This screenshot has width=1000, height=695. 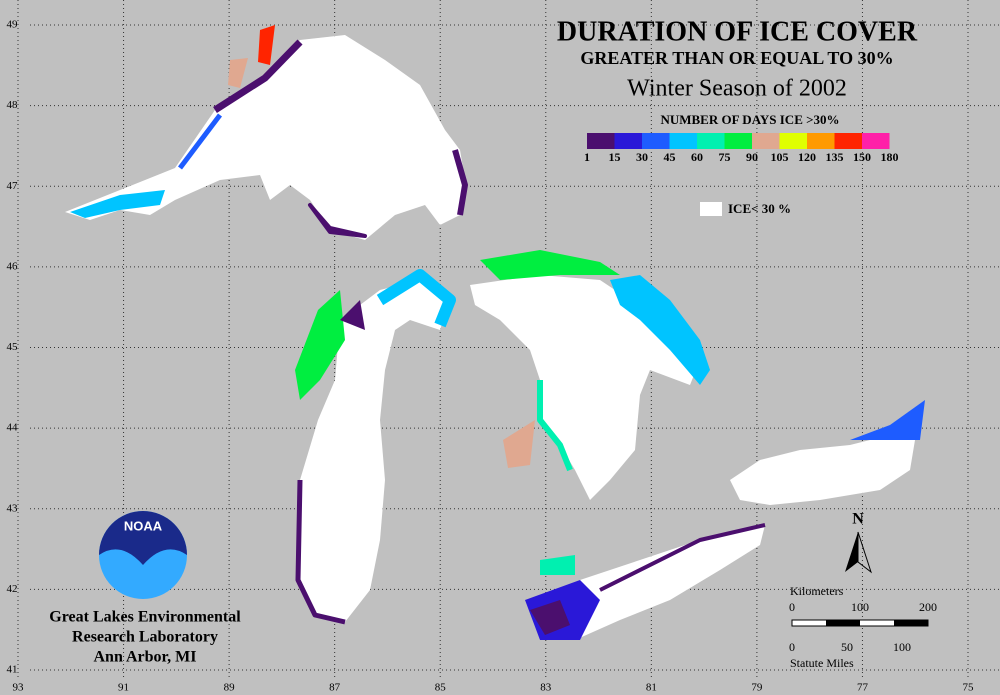 What do you see at coordinates (145, 617) in the screenshot?
I see `org-line: Great Lakes Environmental` at bounding box center [145, 617].